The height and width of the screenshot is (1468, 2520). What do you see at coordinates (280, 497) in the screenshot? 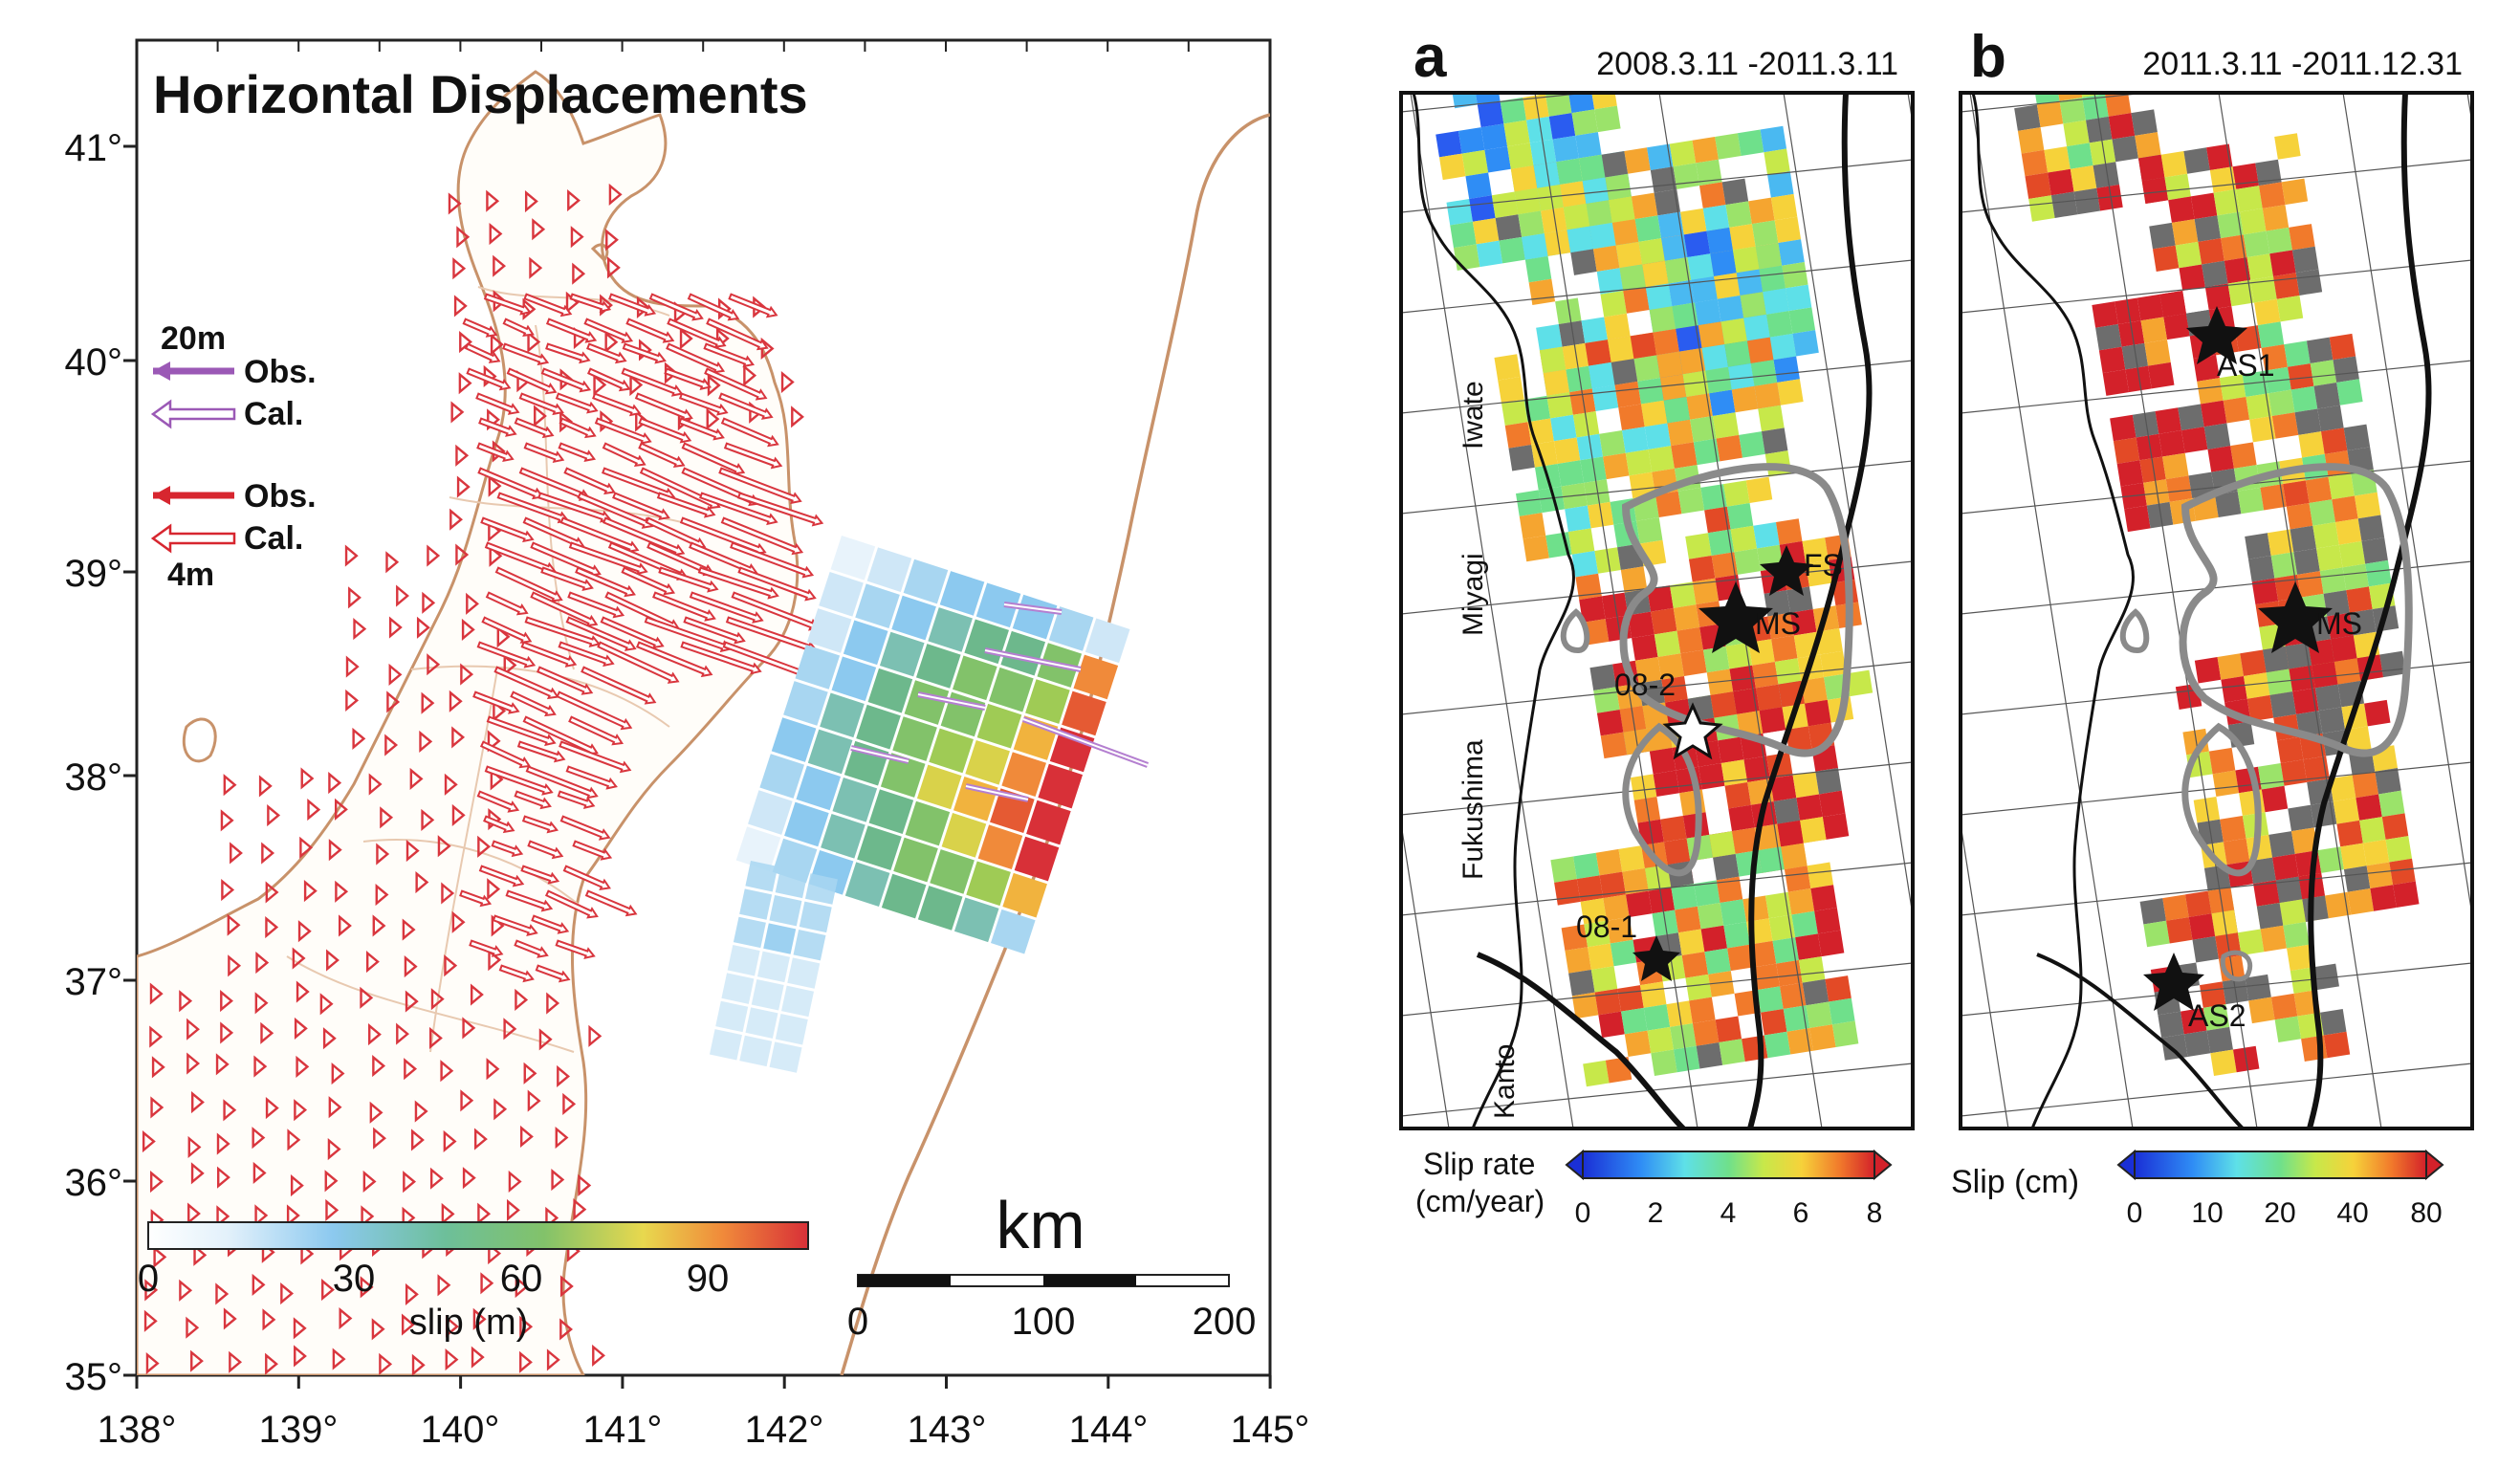
I see `sea-obs-label: Obs.` at bounding box center [280, 497].